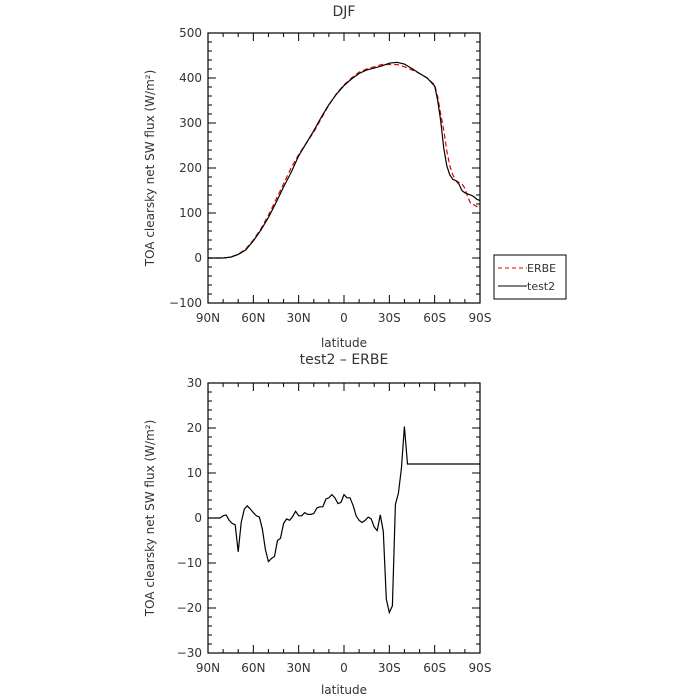 The height and width of the screenshot is (700, 700). What do you see at coordinates (541, 286) in the screenshot?
I see `legend-label-test2: test2` at bounding box center [541, 286].